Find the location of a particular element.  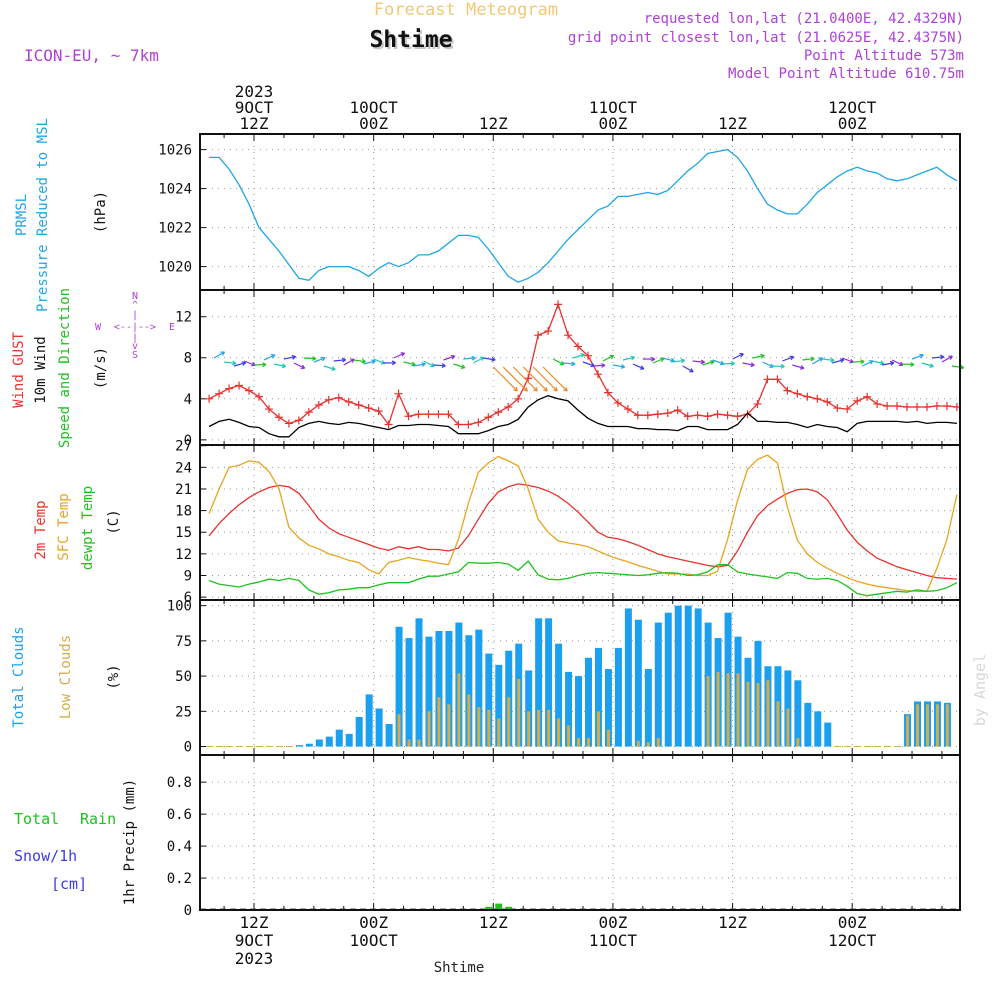

y-tick-label: 75 is located at coordinates (183, 642).